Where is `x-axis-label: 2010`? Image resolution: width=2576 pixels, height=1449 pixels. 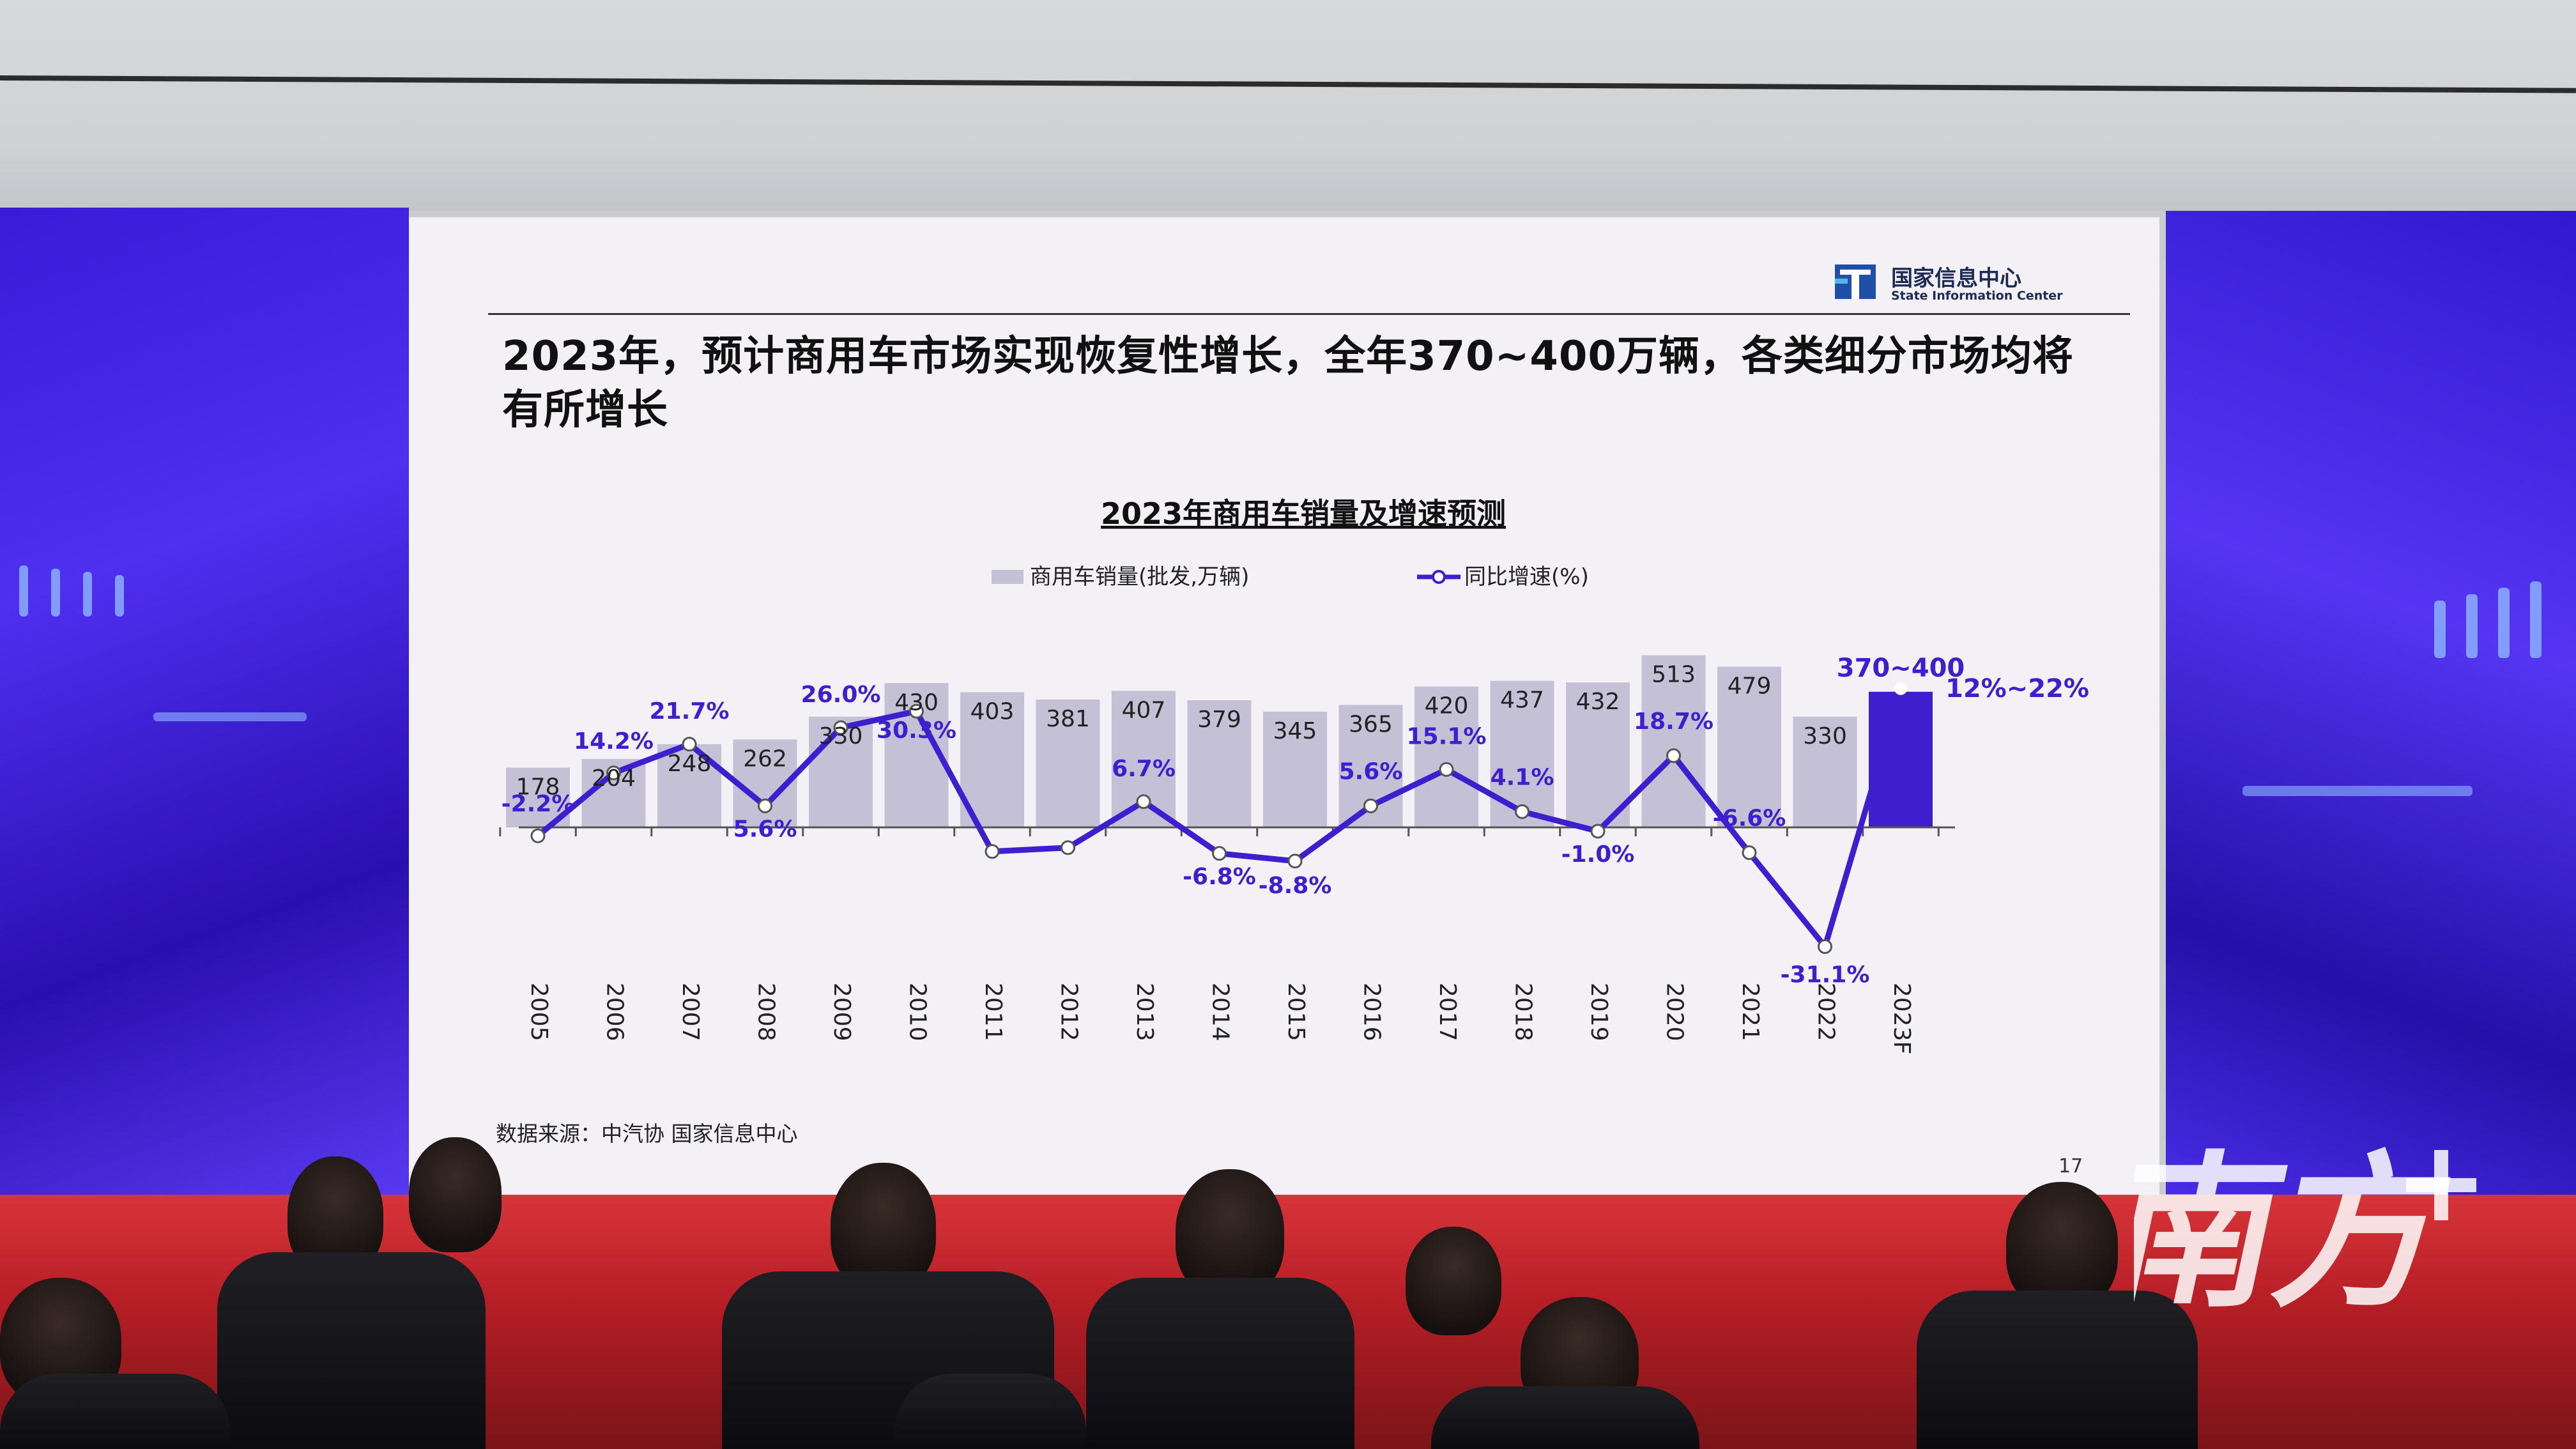 x-axis-label: 2010 is located at coordinates (918, 1012).